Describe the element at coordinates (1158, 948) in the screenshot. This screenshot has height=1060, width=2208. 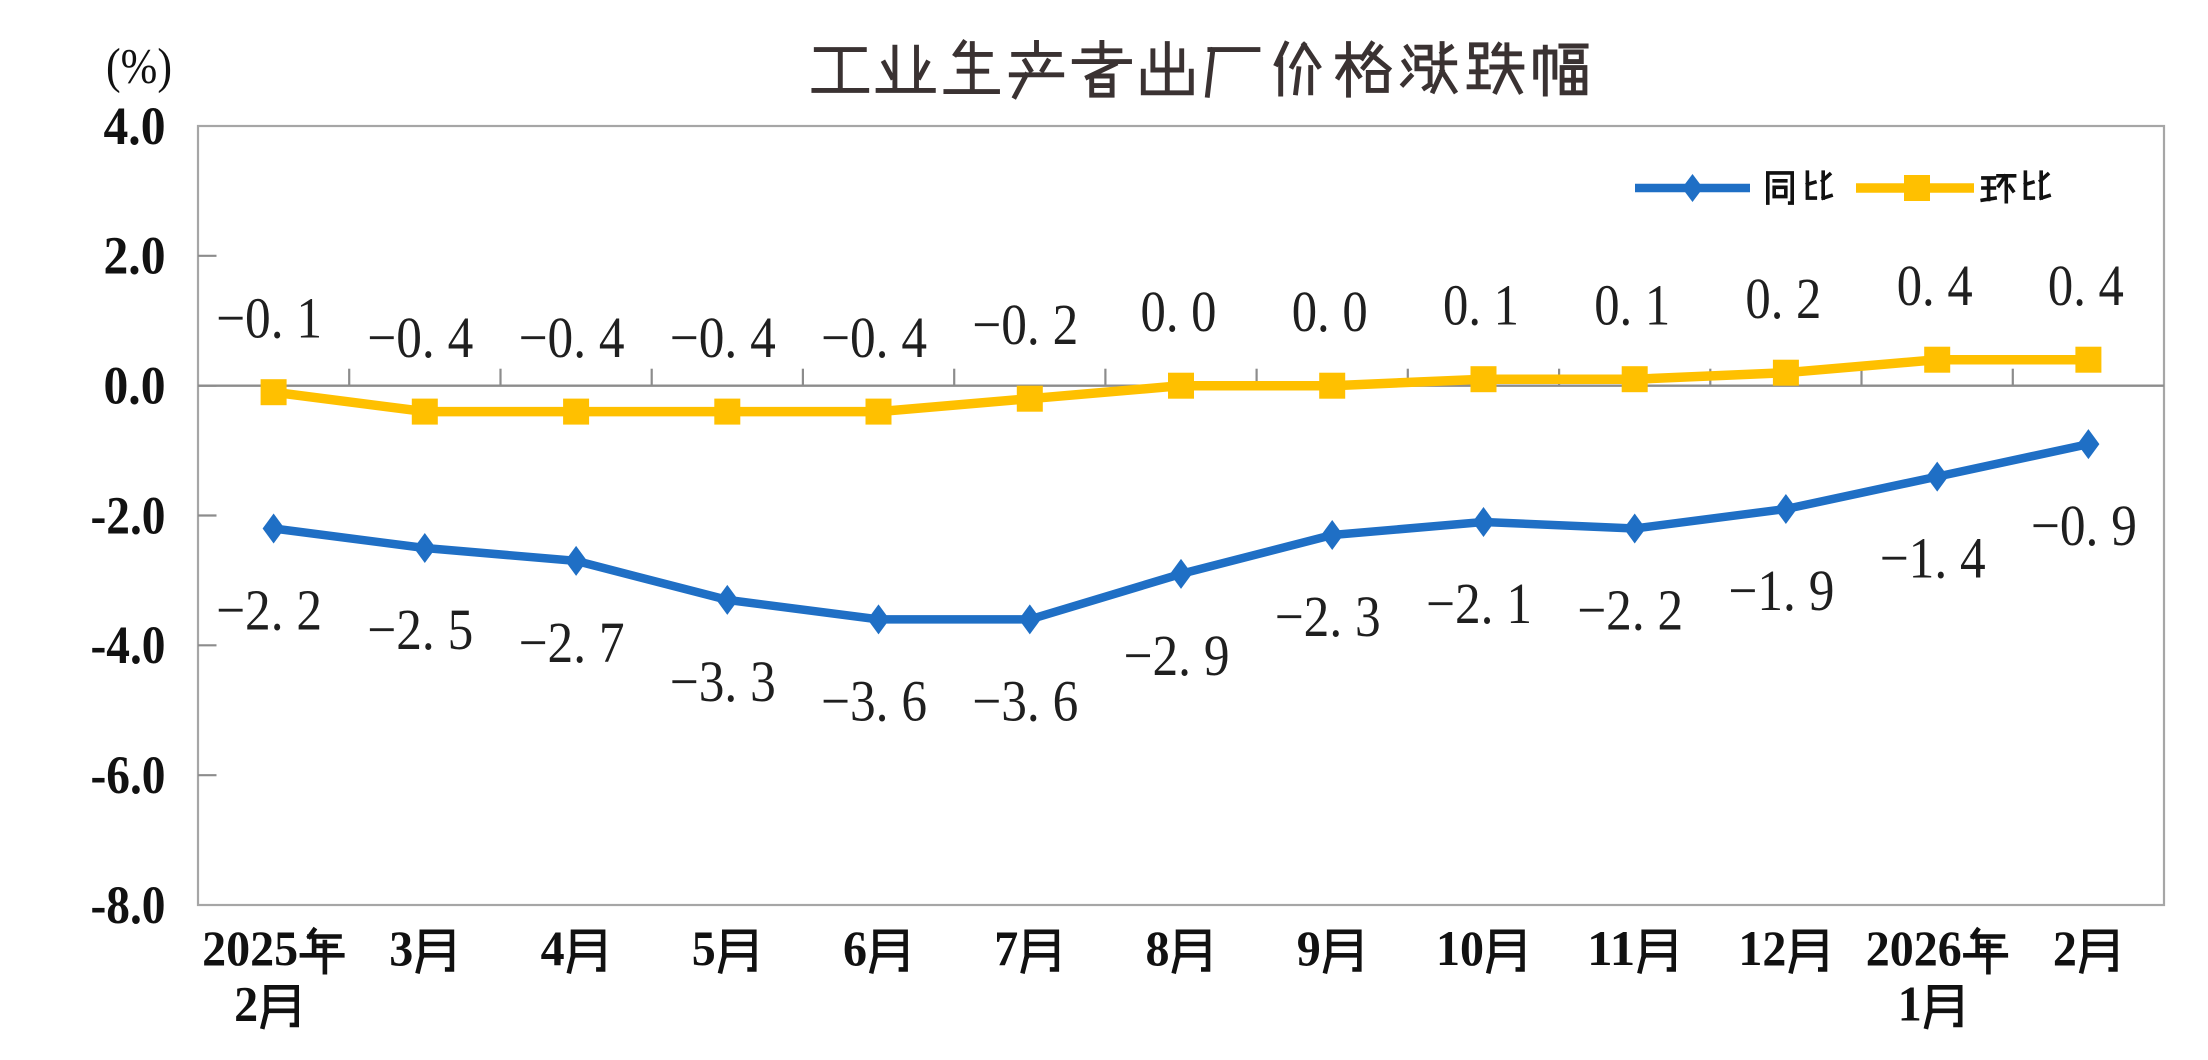
I see `svg-text: 8` at that location.